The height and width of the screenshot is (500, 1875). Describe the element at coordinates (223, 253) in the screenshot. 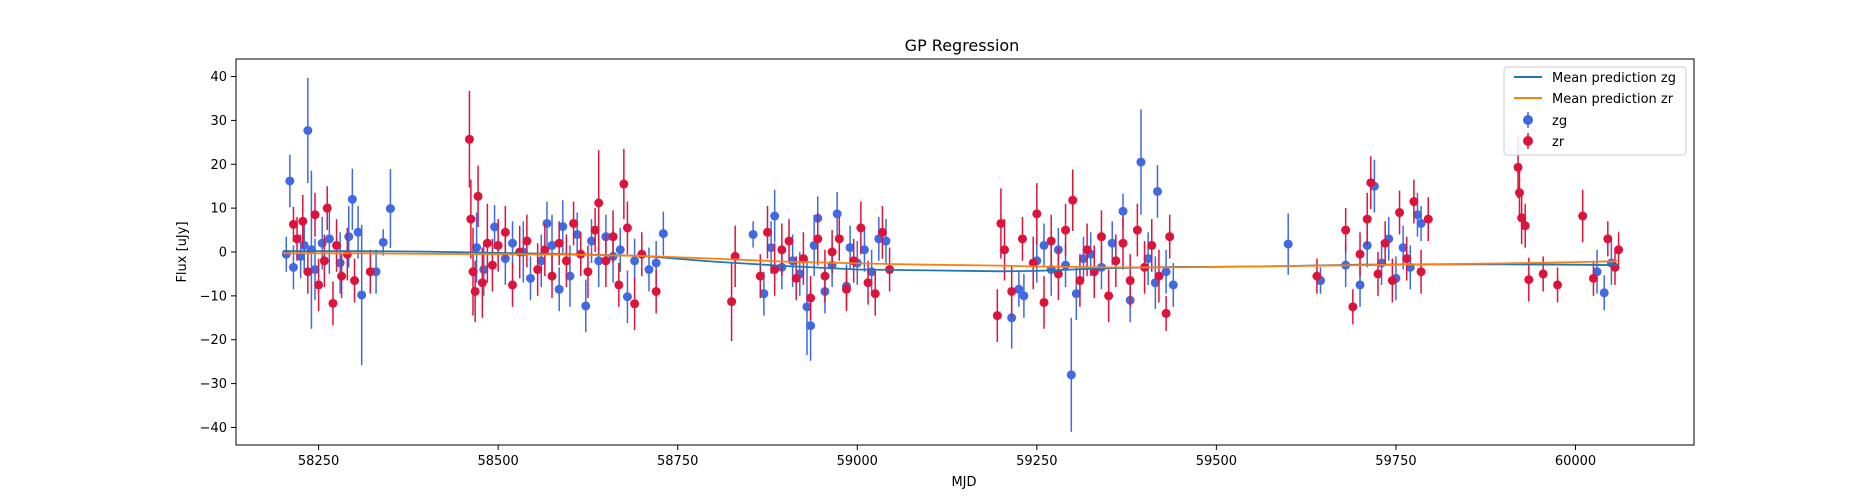

I see `y-tick-label: 0` at that location.